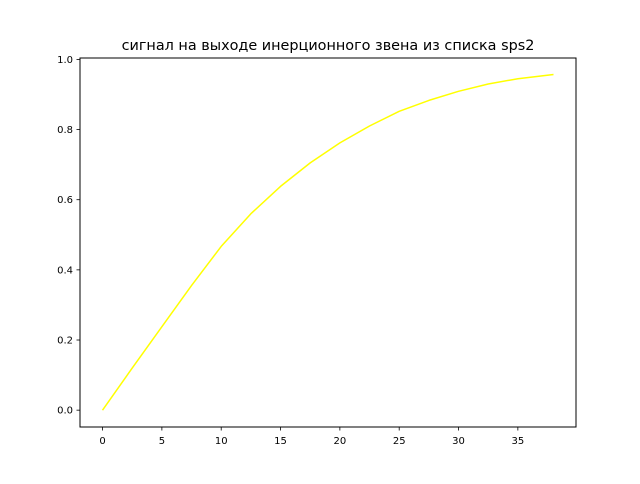 This screenshot has width=640, height=484. Describe the element at coordinates (65, 411) in the screenshot. I see `y-tick-label: 0.0` at that location.